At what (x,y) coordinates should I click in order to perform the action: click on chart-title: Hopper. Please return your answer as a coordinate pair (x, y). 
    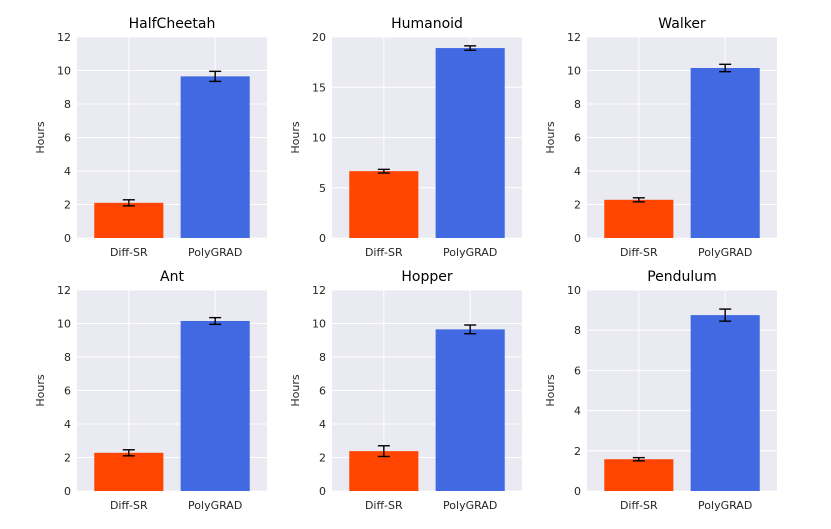
    Looking at the image, I should click on (426, 277).